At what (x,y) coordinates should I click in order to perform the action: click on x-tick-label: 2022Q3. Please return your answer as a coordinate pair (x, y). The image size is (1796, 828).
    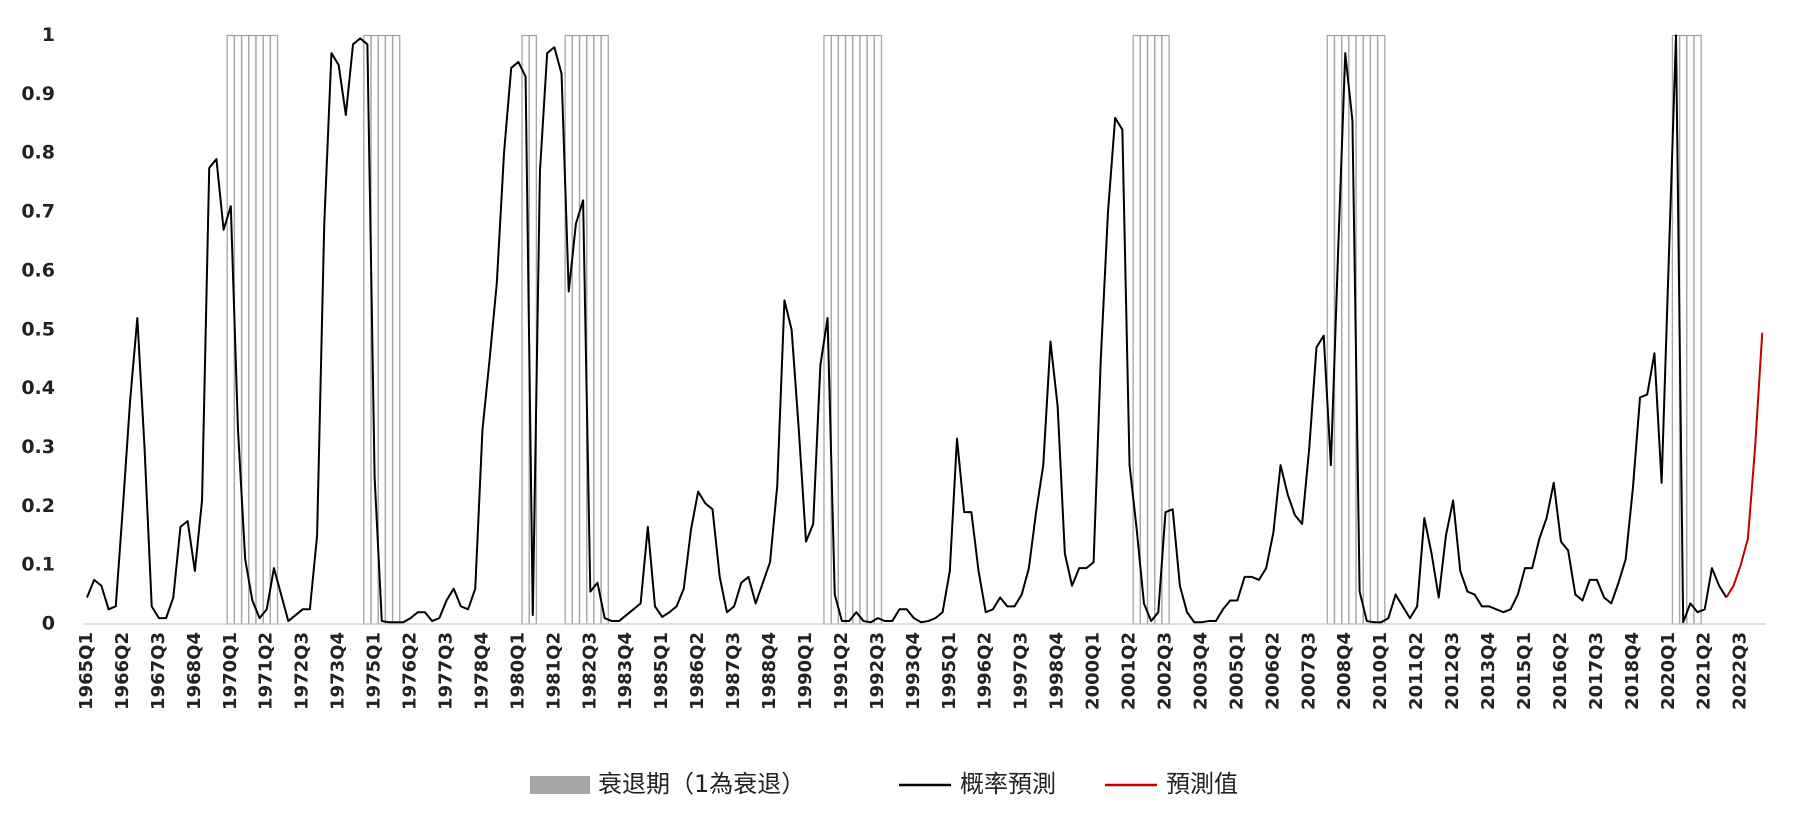
    Looking at the image, I should click on (1740, 671).